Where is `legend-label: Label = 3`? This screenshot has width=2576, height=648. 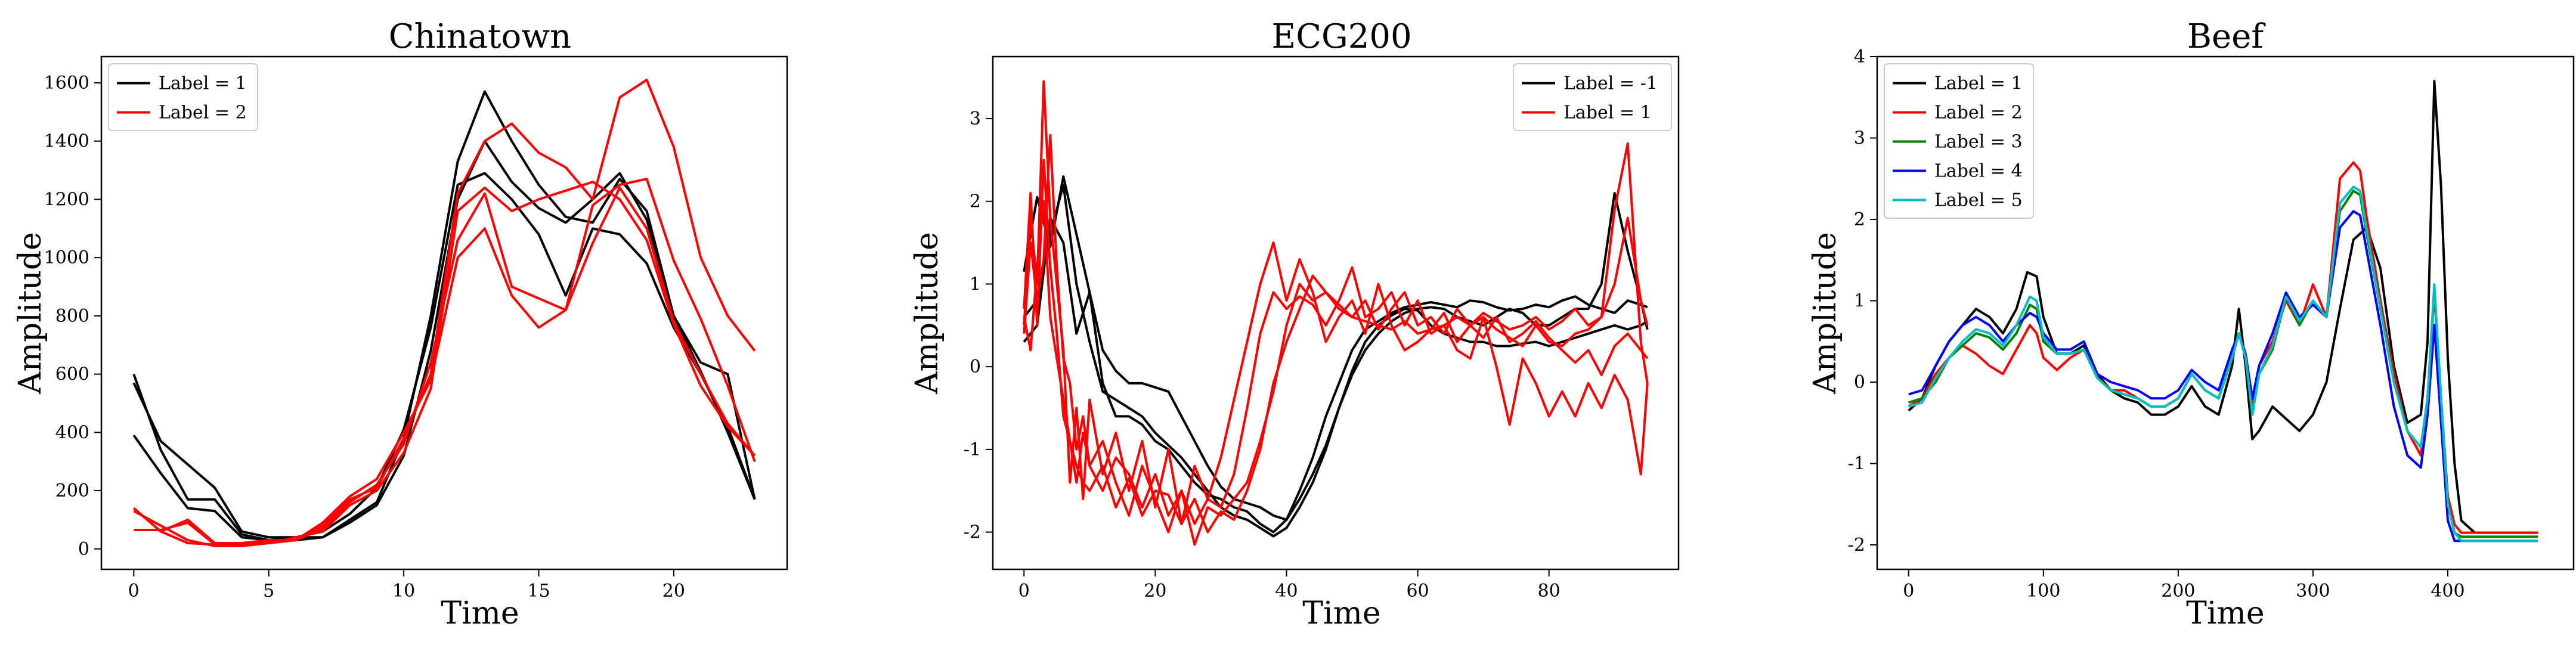
legend-label: Label = 3 is located at coordinates (1978, 142).